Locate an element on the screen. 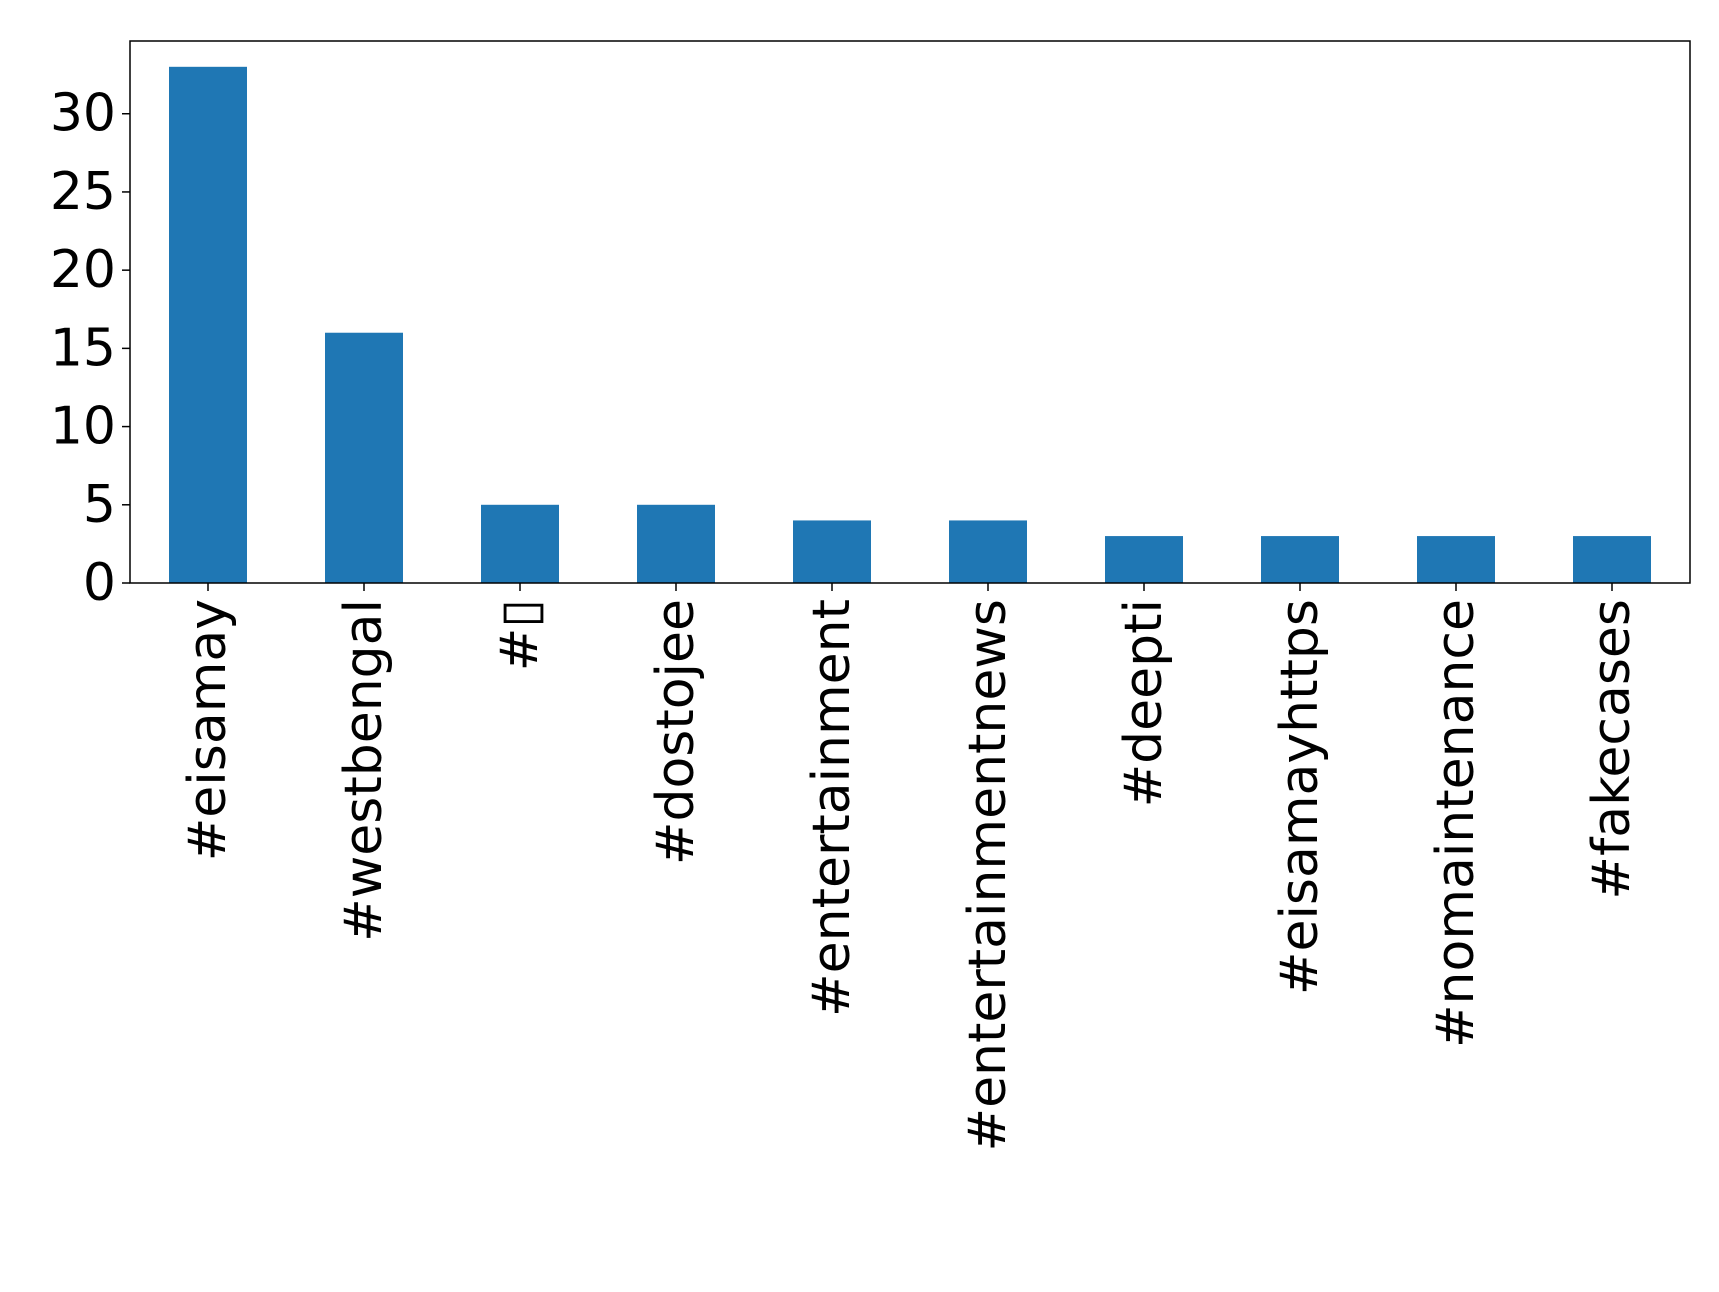  y-tick-label: 10 is located at coordinates (83, 427).